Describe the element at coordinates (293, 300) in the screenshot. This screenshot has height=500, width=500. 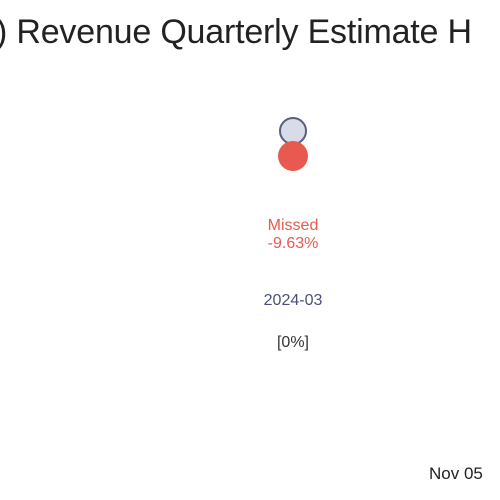
I see `period-tick-label: 2024-03` at that location.